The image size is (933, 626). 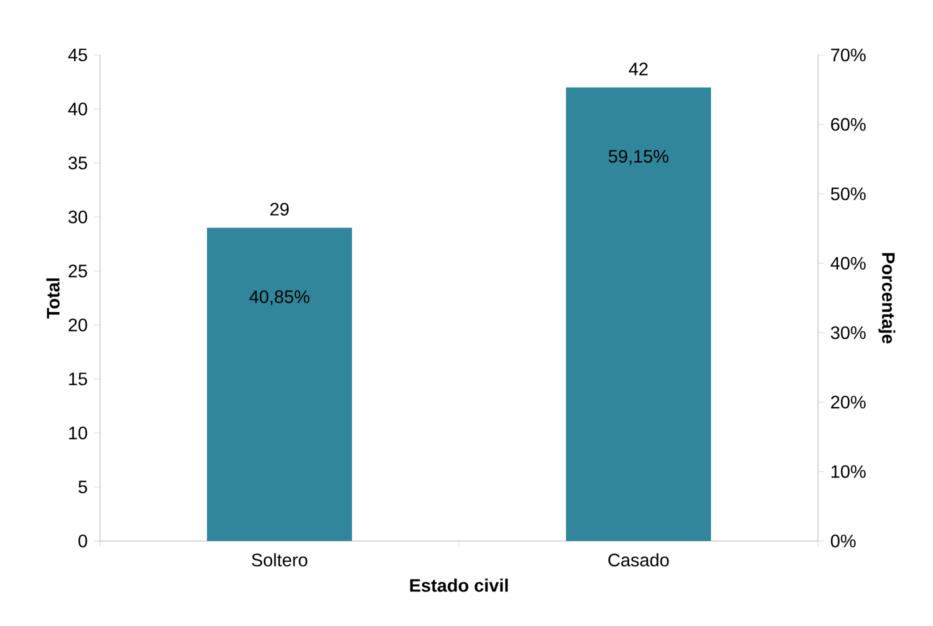 What do you see at coordinates (848, 55) in the screenshot?
I see `y2-tick-label: 70%` at bounding box center [848, 55].